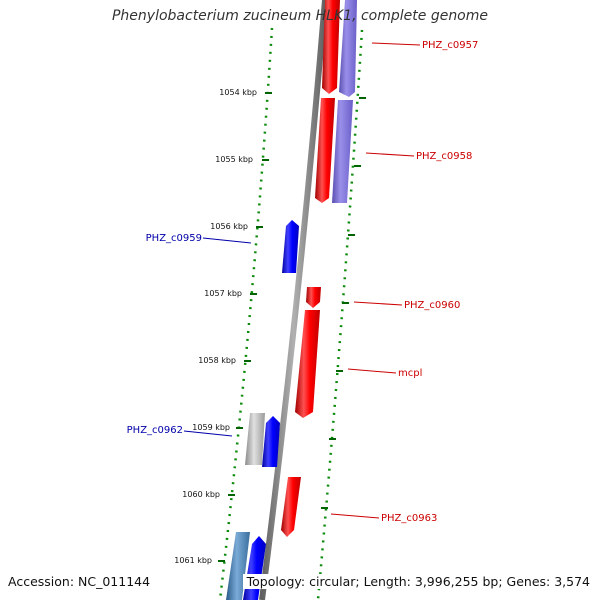 The height and width of the screenshot is (604, 600). What do you see at coordinates (355, 516) in the screenshot?
I see `callout-c0963` at bounding box center [355, 516].